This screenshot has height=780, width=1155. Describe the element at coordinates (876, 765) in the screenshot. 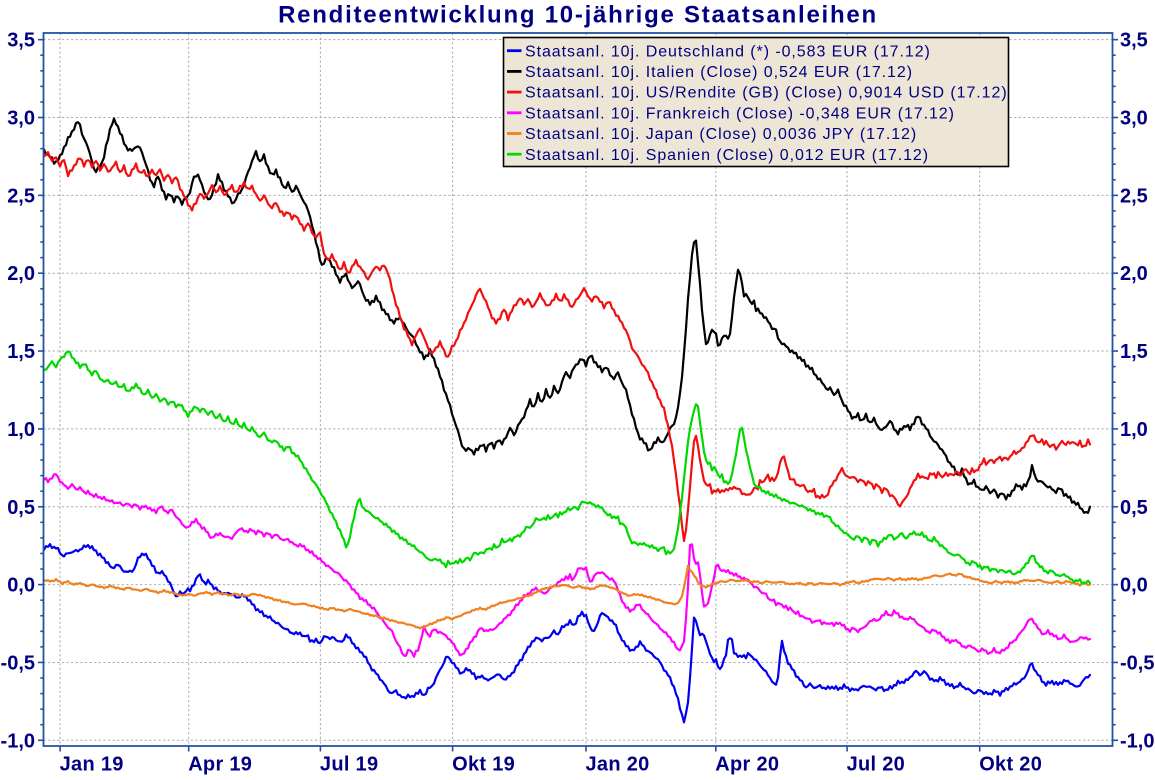

I see `svg-text: Jul 20` at that location.